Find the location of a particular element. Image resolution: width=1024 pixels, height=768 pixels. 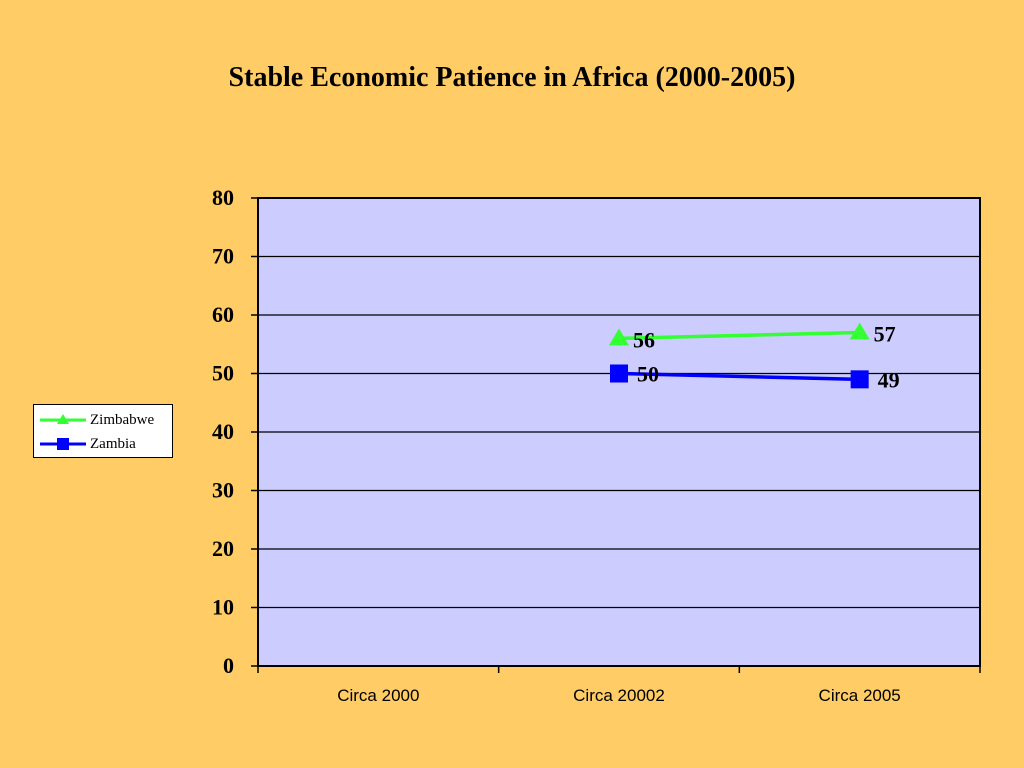

legend-item-zambia: Zambia is located at coordinates (105, 444).